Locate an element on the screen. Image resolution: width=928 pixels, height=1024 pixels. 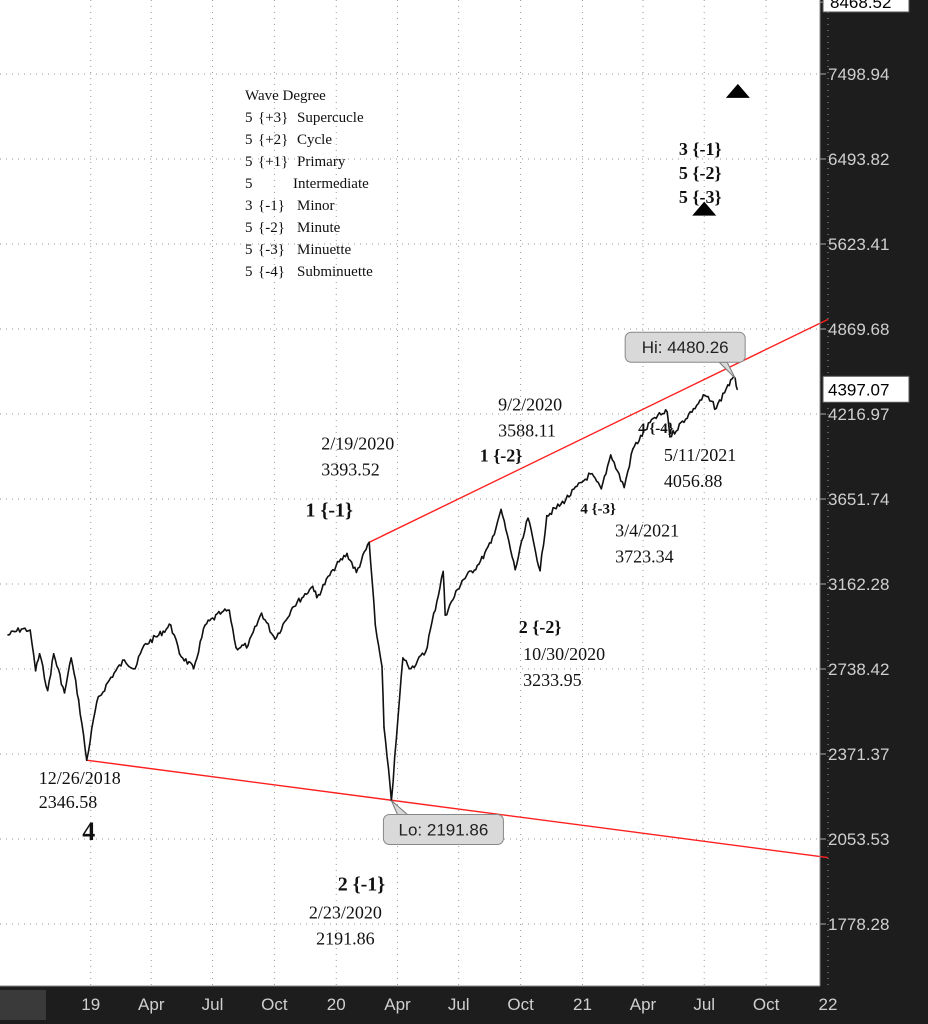
wave-annotation-label: 3/4/2021 is located at coordinates (647, 531).